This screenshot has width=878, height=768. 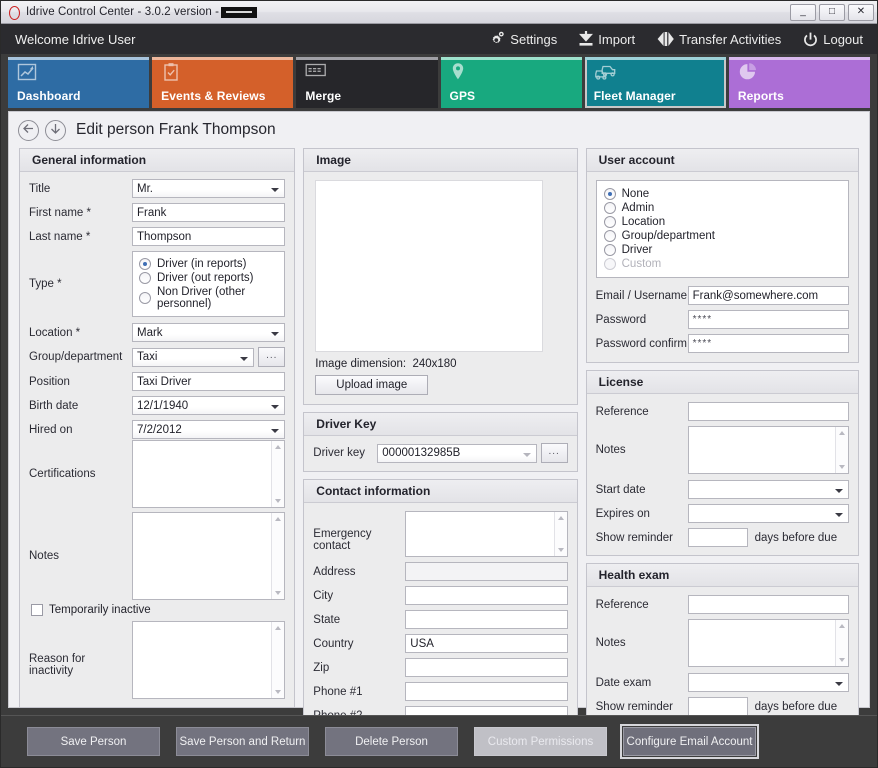 What do you see at coordinates (457, 453) in the screenshot?
I see `driver-key-select: 00000132985B` at bounding box center [457, 453].